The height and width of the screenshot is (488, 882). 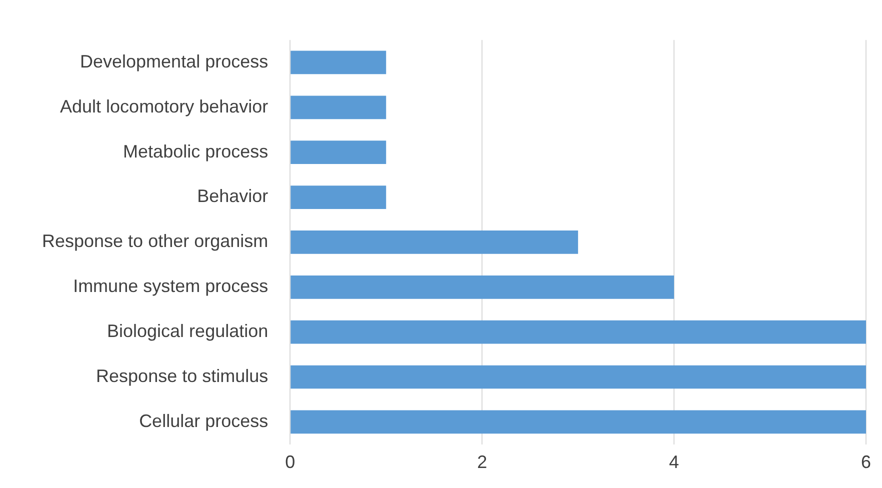 What do you see at coordinates (182, 376) in the screenshot?
I see `y-tick-label: Response to stimulus` at bounding box center [182, 376].